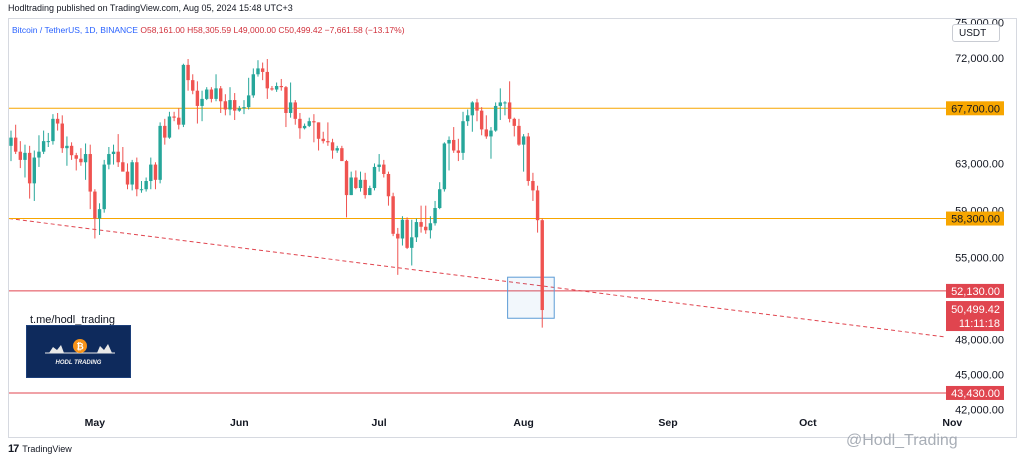  Describe the element at coordinates (531, 297) in the screenshot. I see `highlight-box` at that location.